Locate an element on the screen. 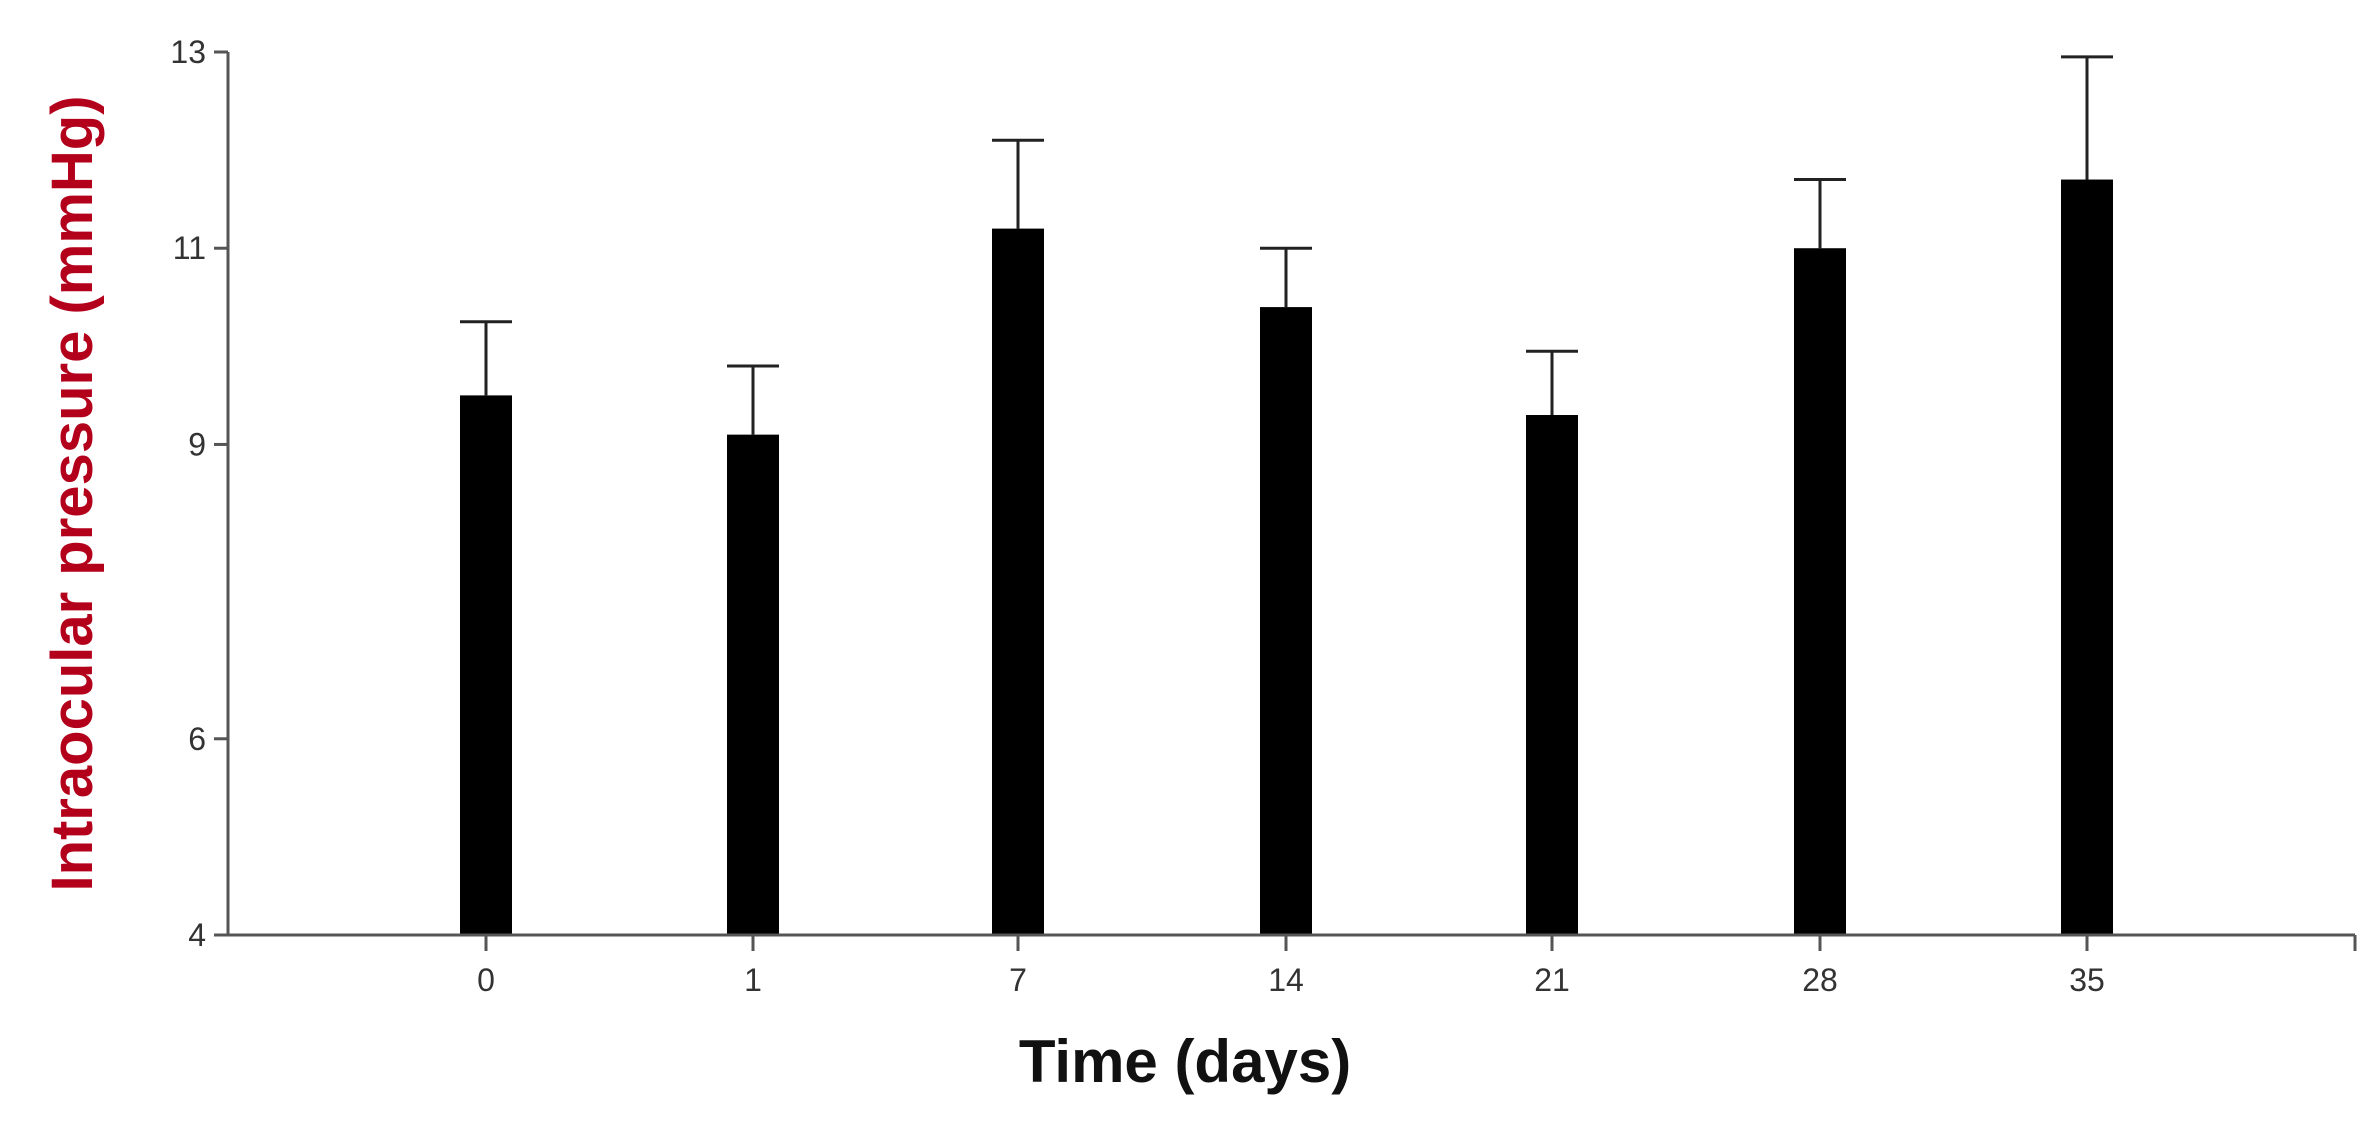 The image size is (2373, 1129). y-tick-label: 9 is located at coordinates (197, 444).